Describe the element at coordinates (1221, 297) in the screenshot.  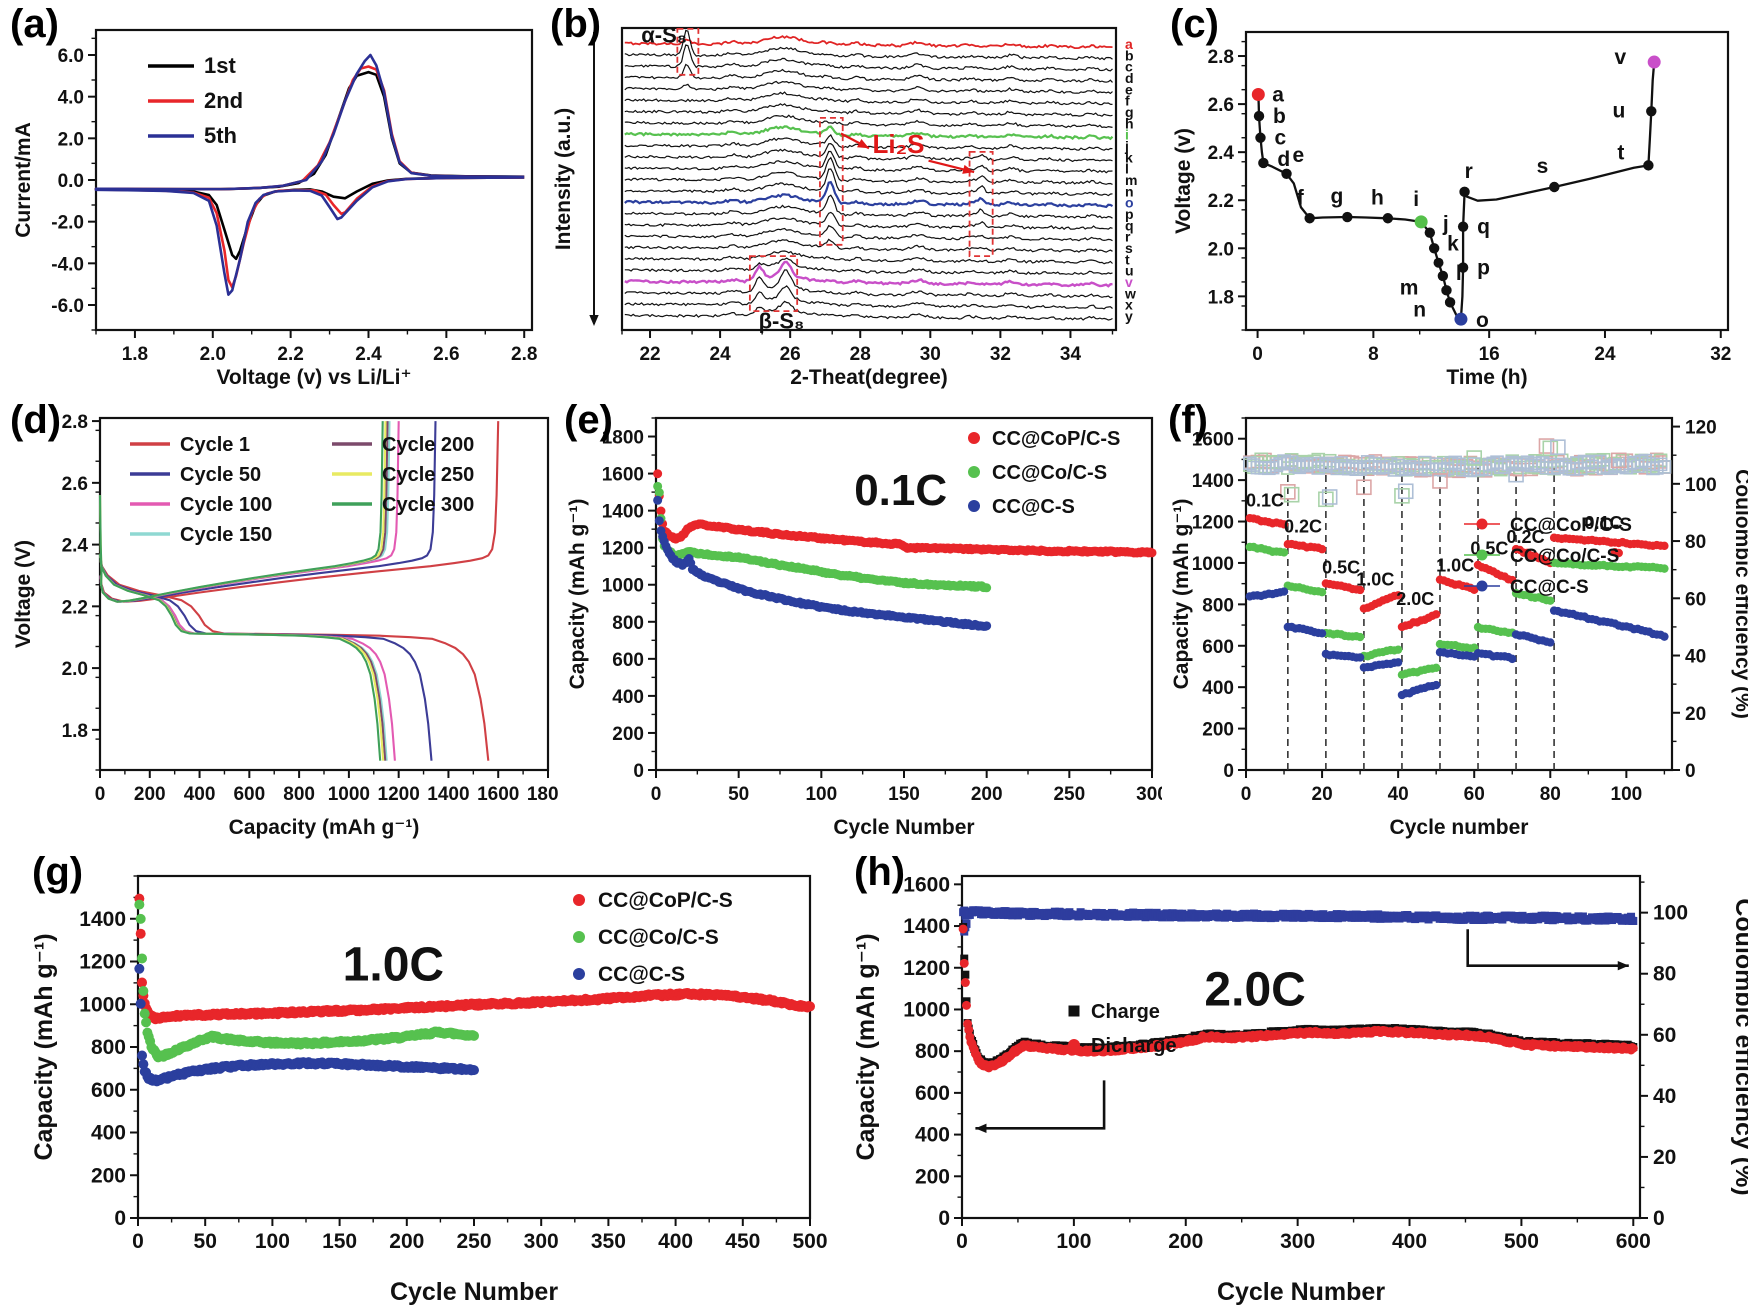
I see `svg-text: 1.8` at that location.